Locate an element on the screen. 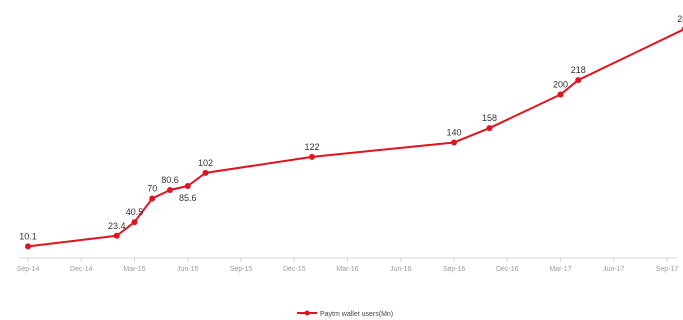 The width and height of the screenshot is (683, 320). x-tick-label: Jun-15 is located at coordinates (188, 269).